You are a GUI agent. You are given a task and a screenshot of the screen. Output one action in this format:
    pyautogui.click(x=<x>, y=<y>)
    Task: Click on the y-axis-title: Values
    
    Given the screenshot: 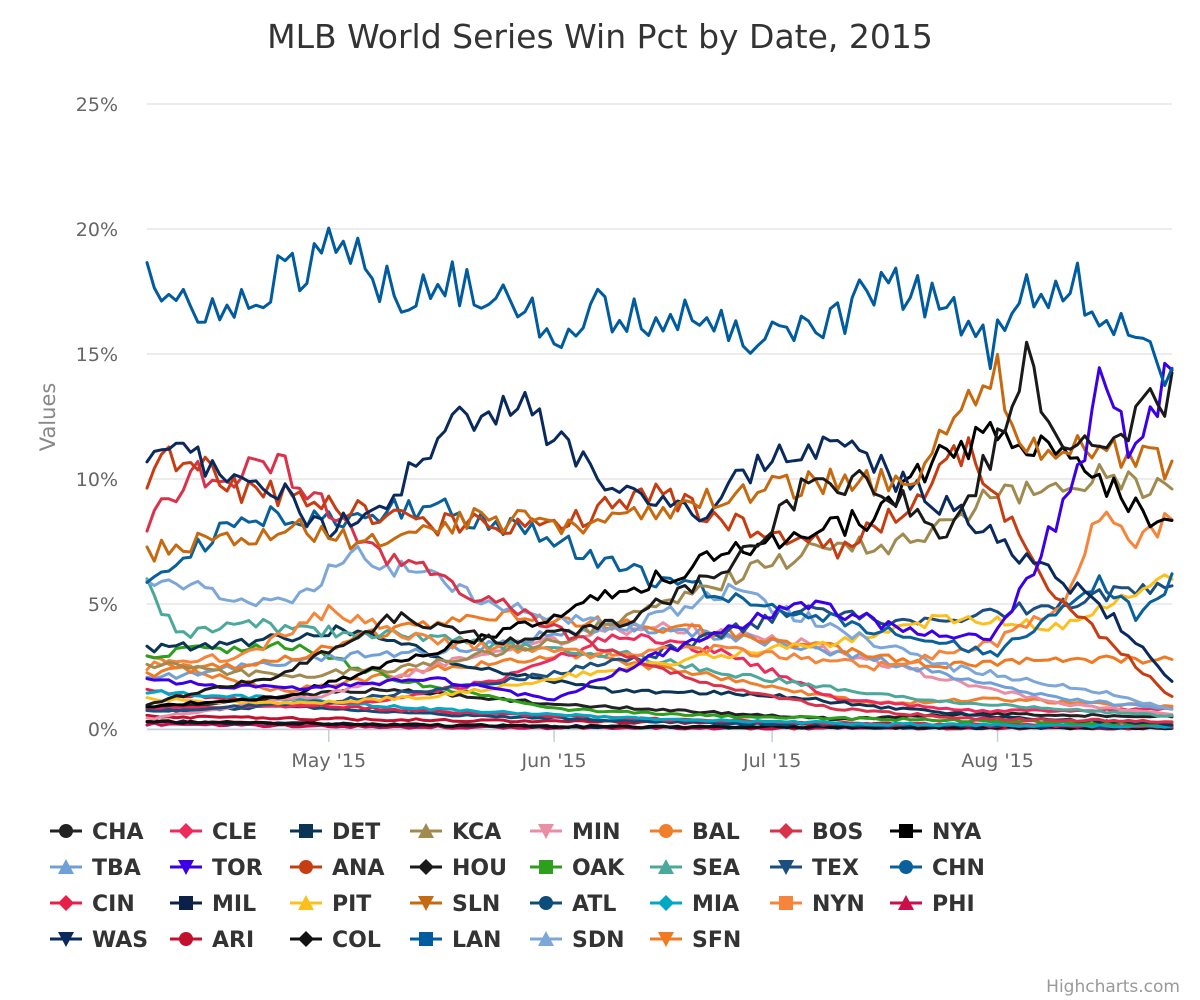 What is the action you would take?
    pyautogui.click(x=48, y=417)
    